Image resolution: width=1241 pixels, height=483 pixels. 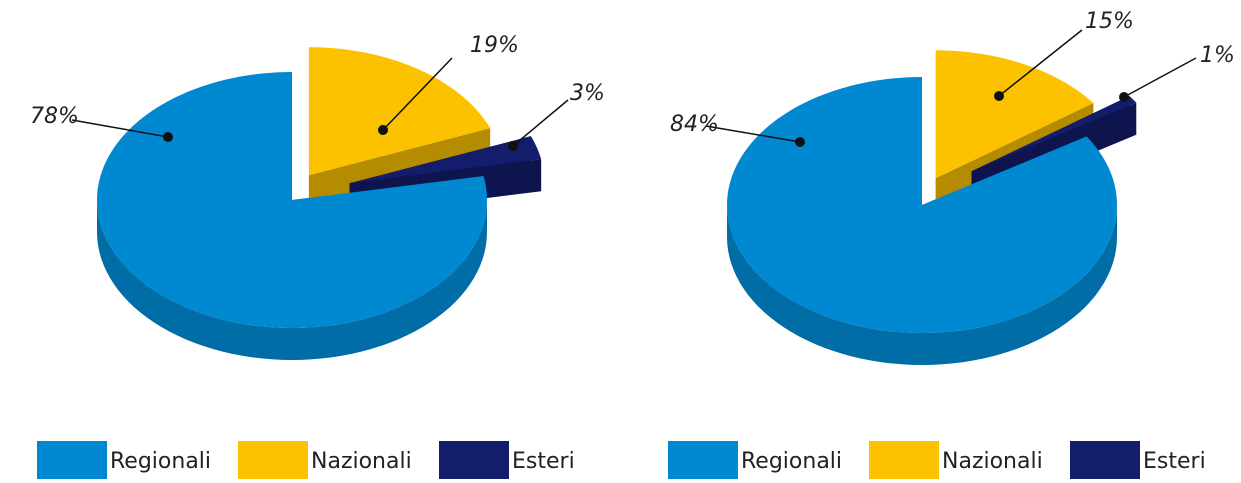 I want to click on data-label: 78%, so click(x=54, y=116).